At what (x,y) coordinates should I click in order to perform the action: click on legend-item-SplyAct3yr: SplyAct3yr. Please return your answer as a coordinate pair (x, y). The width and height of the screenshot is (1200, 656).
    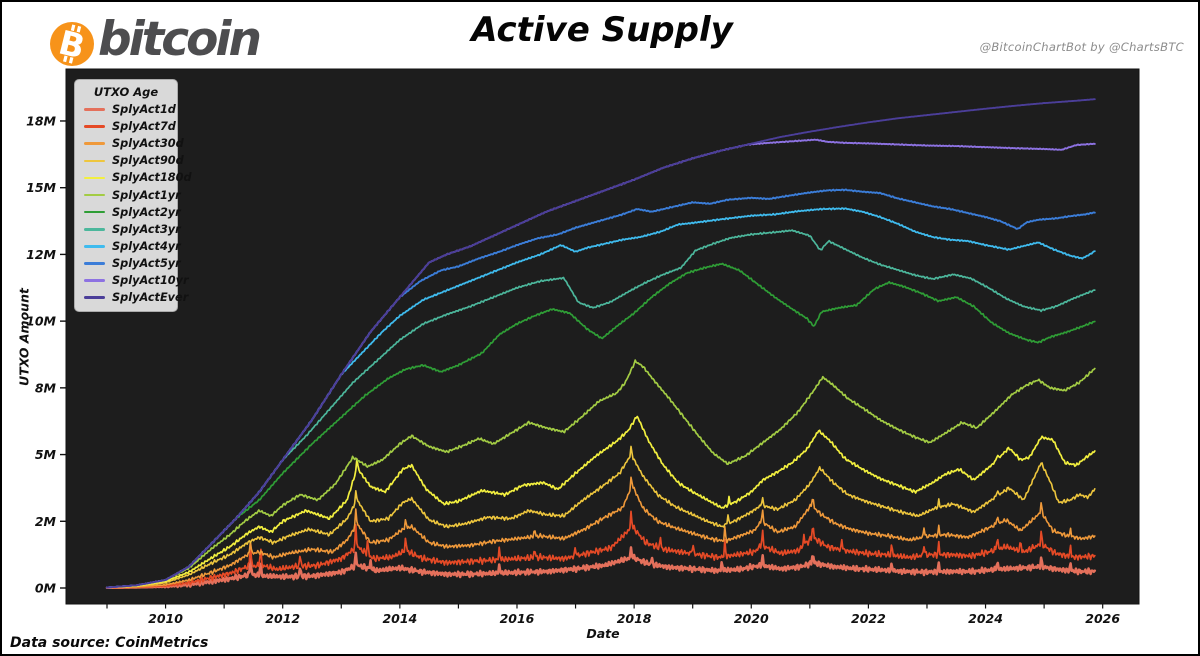
    Looking at the image, I should click on (128, 229).